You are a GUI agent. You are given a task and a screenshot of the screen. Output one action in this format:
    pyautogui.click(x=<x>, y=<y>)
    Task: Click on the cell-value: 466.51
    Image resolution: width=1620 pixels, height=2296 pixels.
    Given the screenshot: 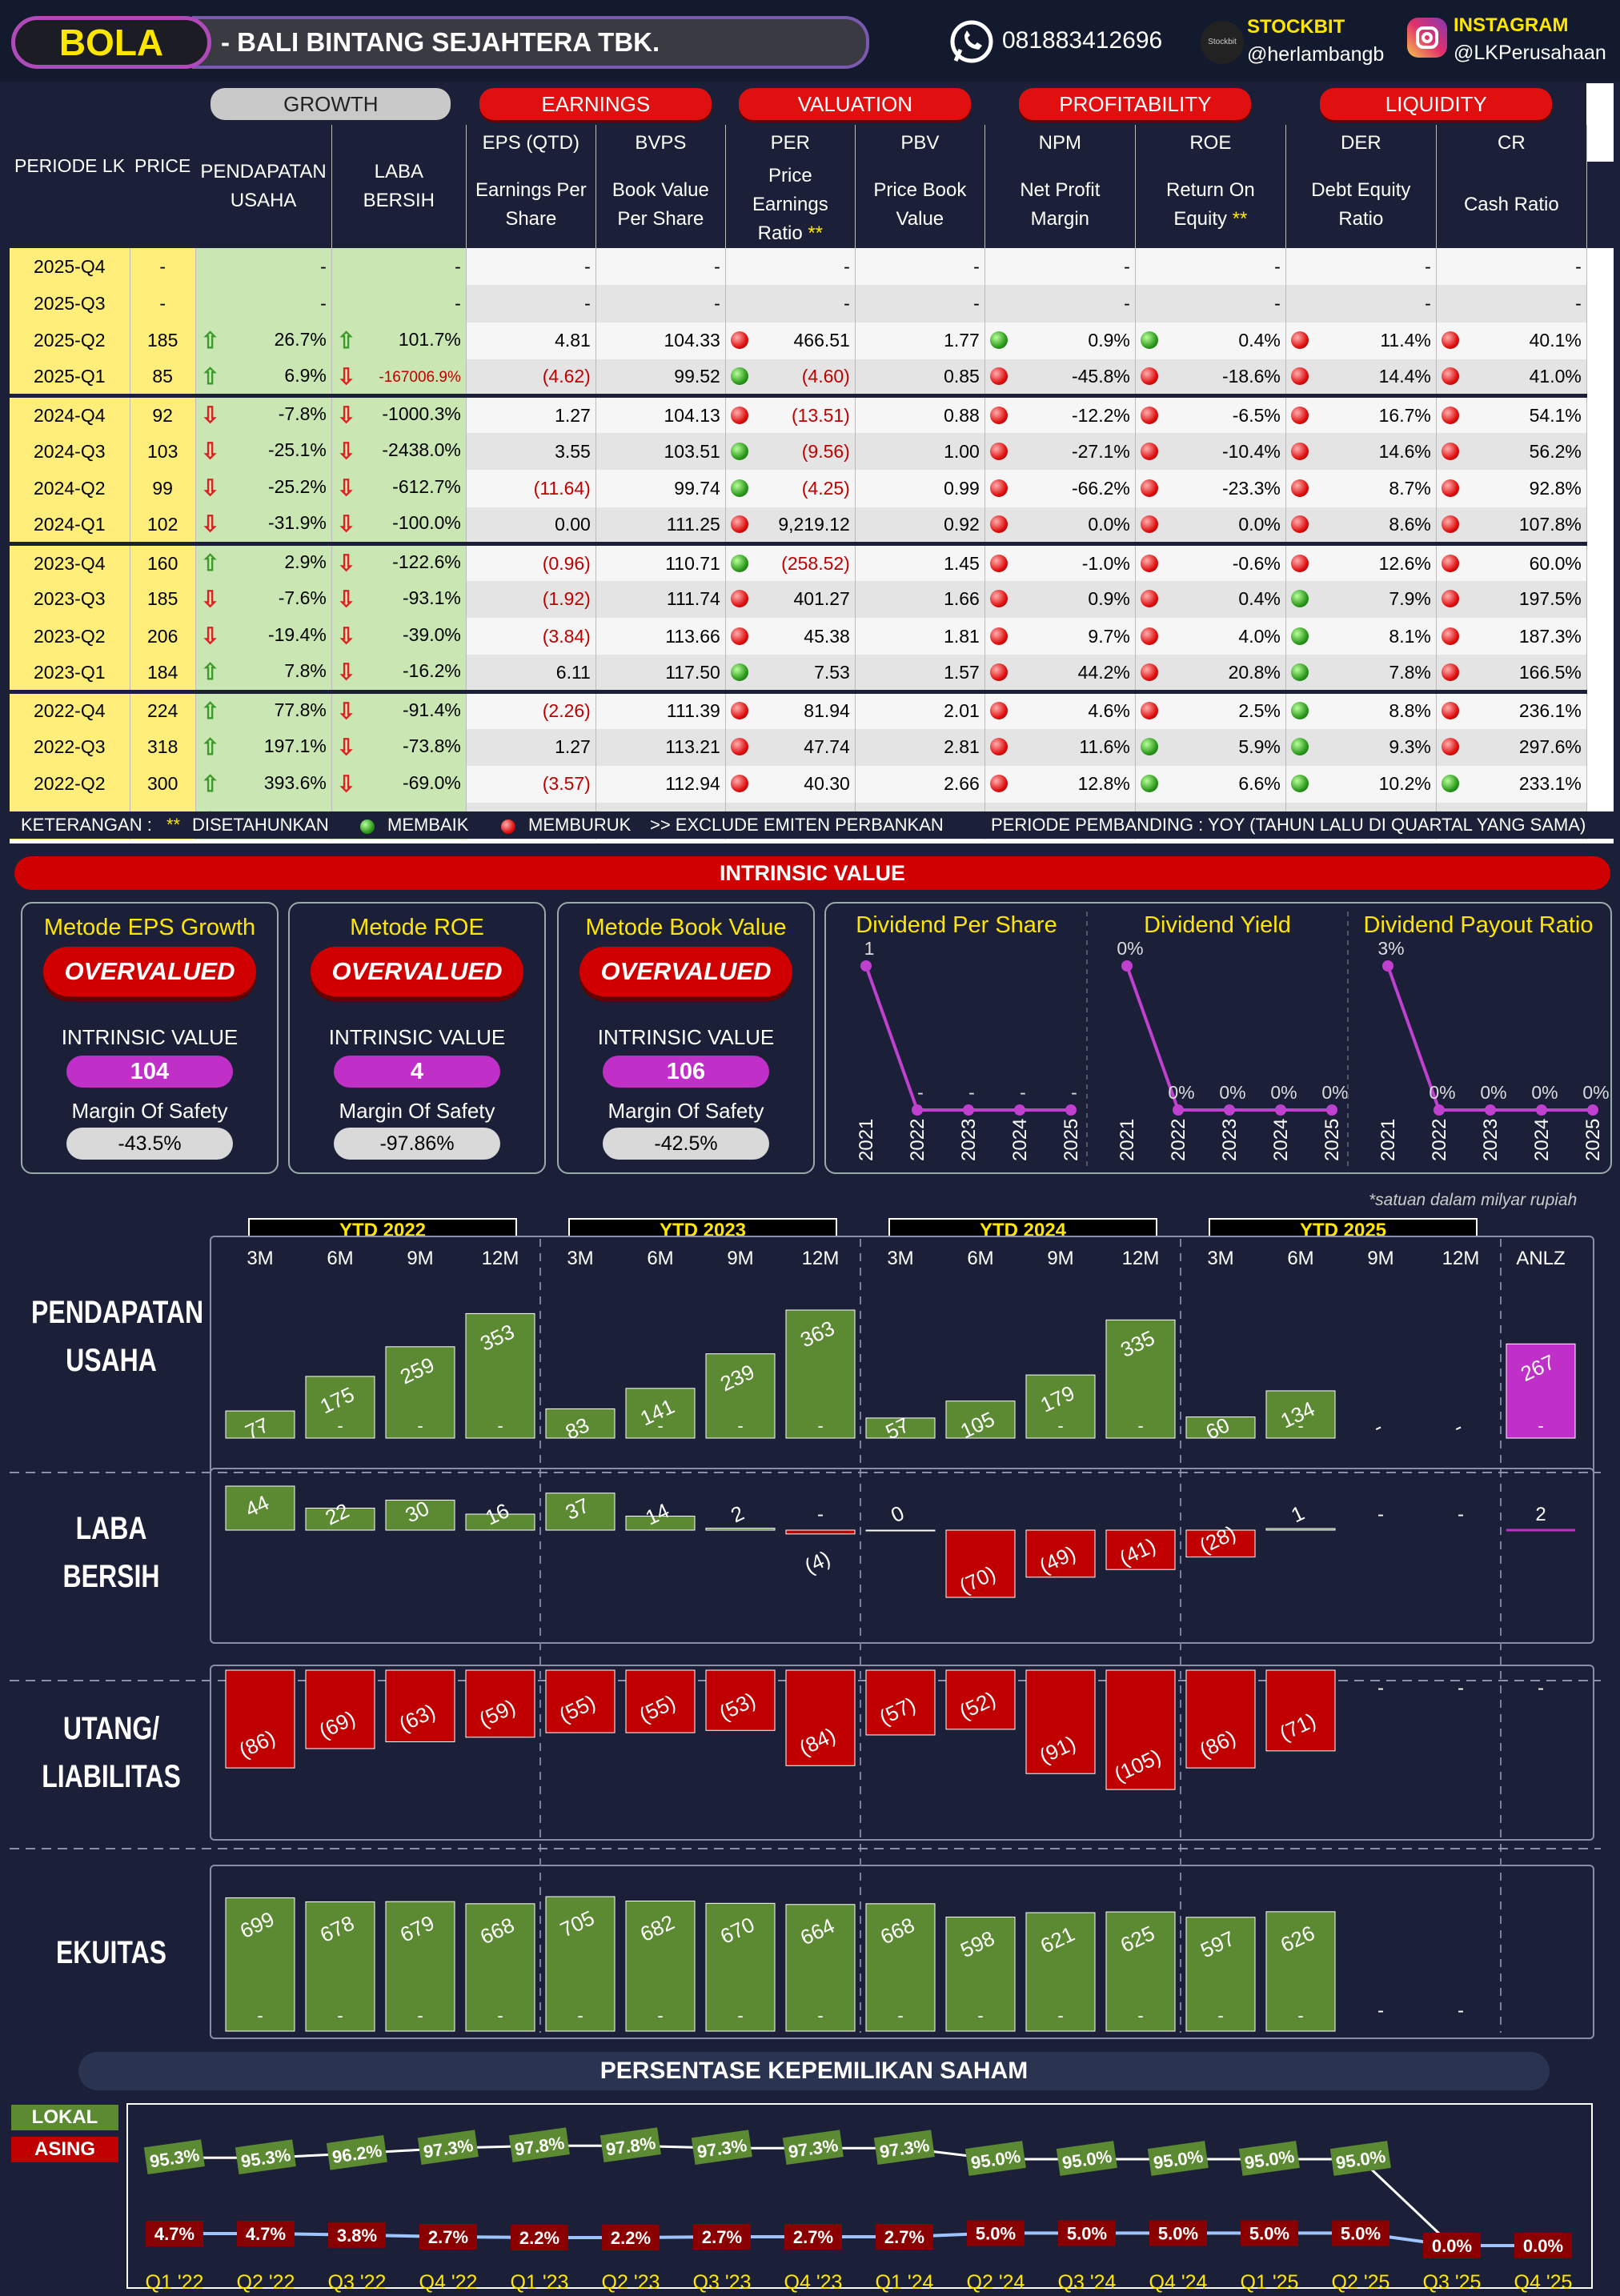 What is the action you would take?
    pyautogui.click(x=821, y=340)
    